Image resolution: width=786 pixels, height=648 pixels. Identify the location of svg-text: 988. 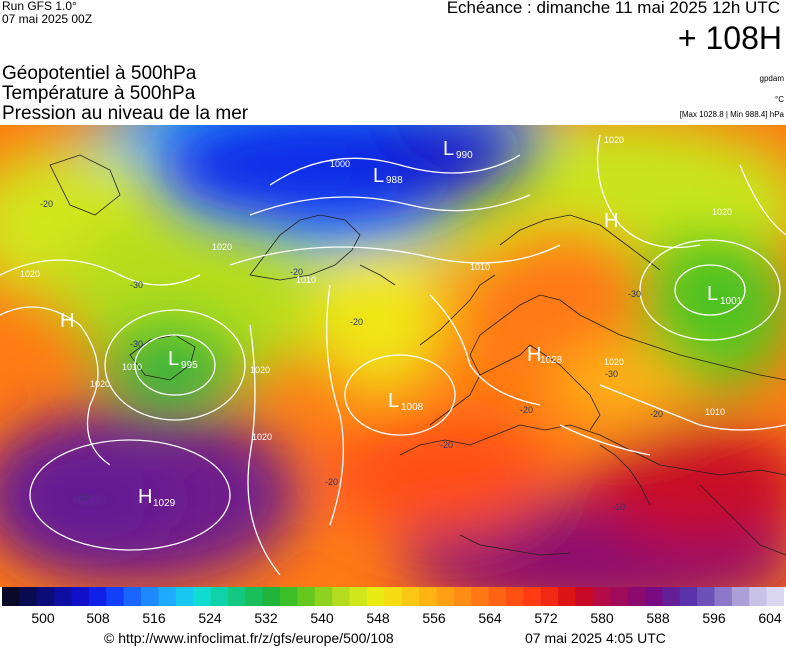
(394, 180).